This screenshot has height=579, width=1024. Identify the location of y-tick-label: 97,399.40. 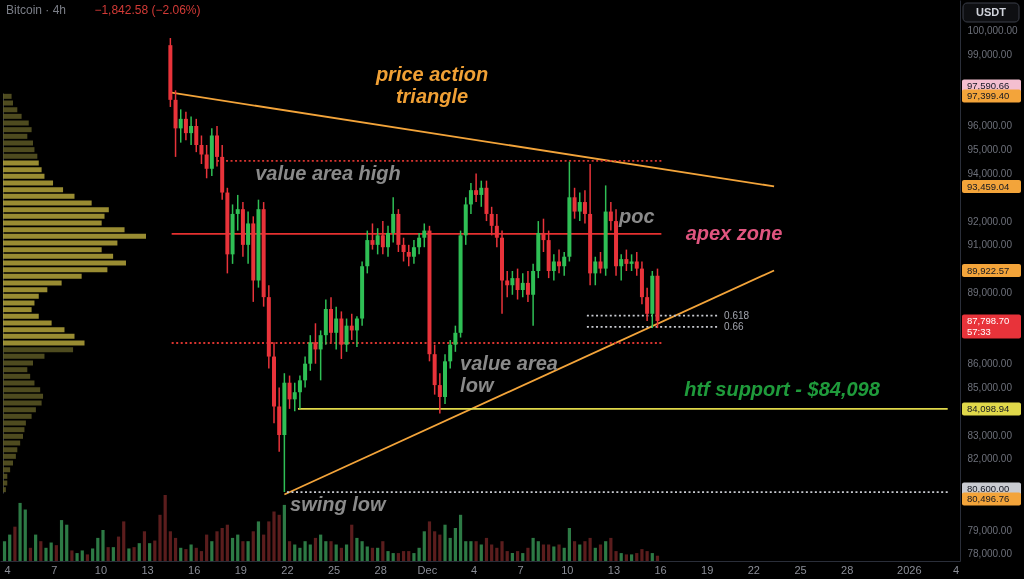
(988, 96).